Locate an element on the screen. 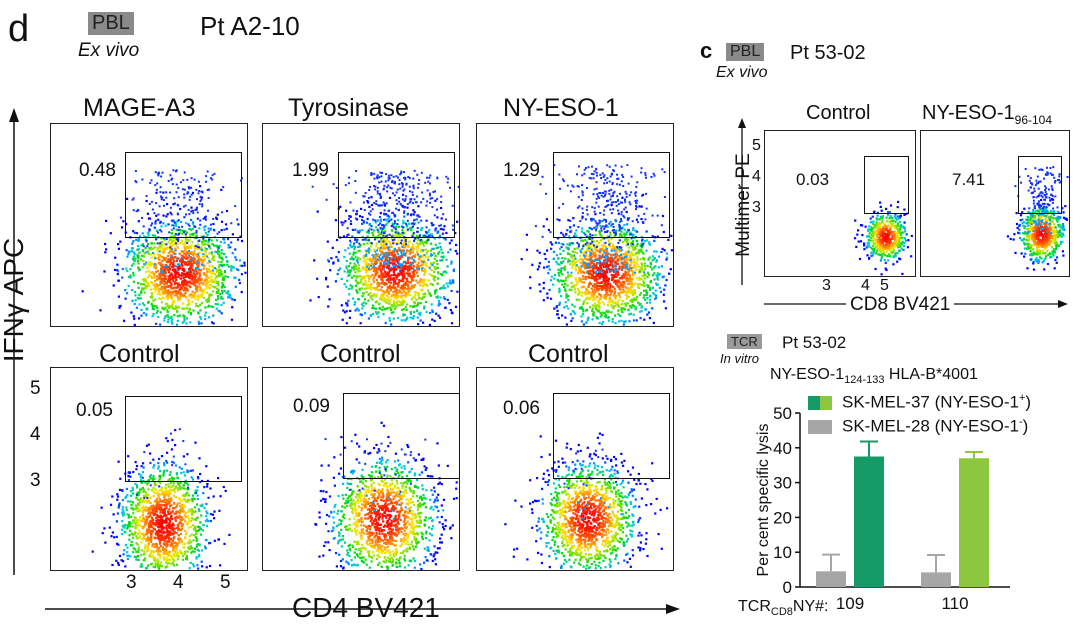 The width and height of the screenshot is (1080, 638). panel-c-x-axis-label: CD8 BV421 is located at coordinates (900, 305).